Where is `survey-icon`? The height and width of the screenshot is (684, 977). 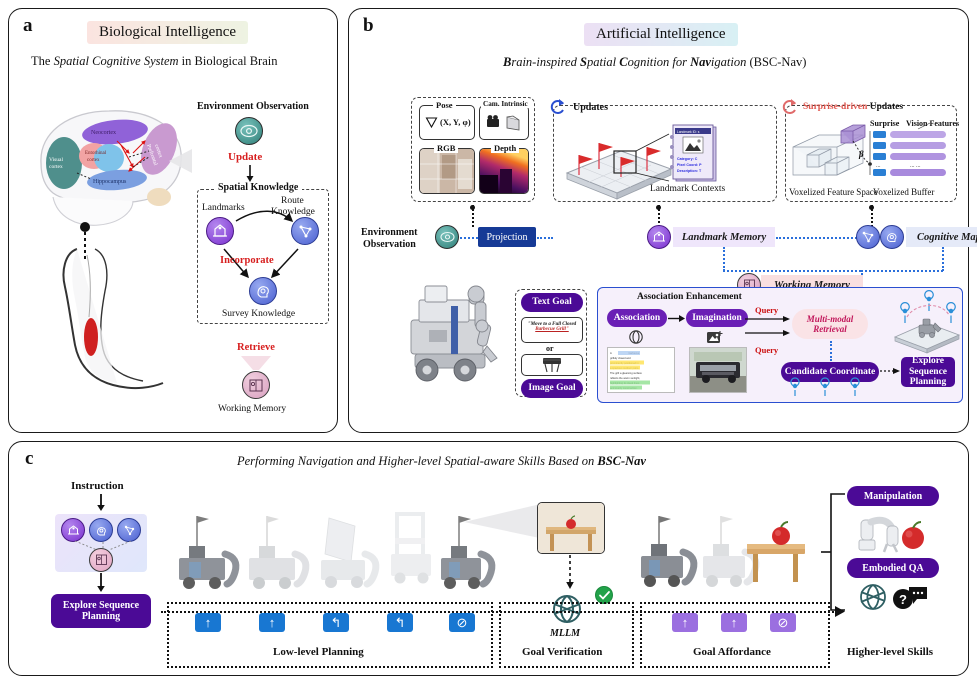 survey-icon is located at coordinates (263, 291).